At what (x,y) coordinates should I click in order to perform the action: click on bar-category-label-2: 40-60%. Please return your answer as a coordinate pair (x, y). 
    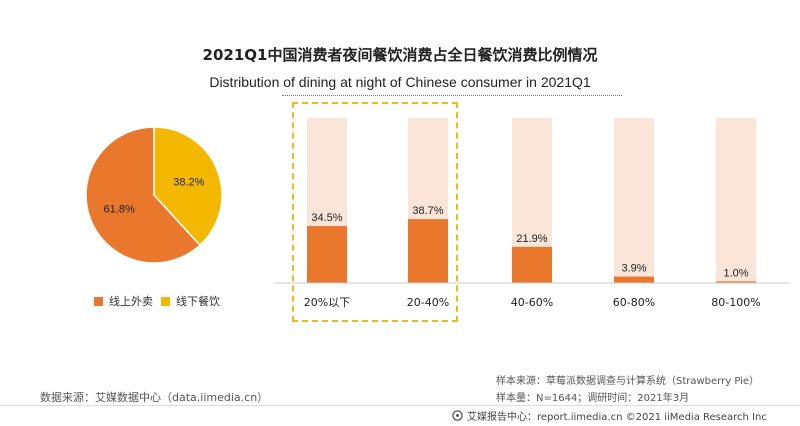
    Looking at the image, I should click on (532, 302).